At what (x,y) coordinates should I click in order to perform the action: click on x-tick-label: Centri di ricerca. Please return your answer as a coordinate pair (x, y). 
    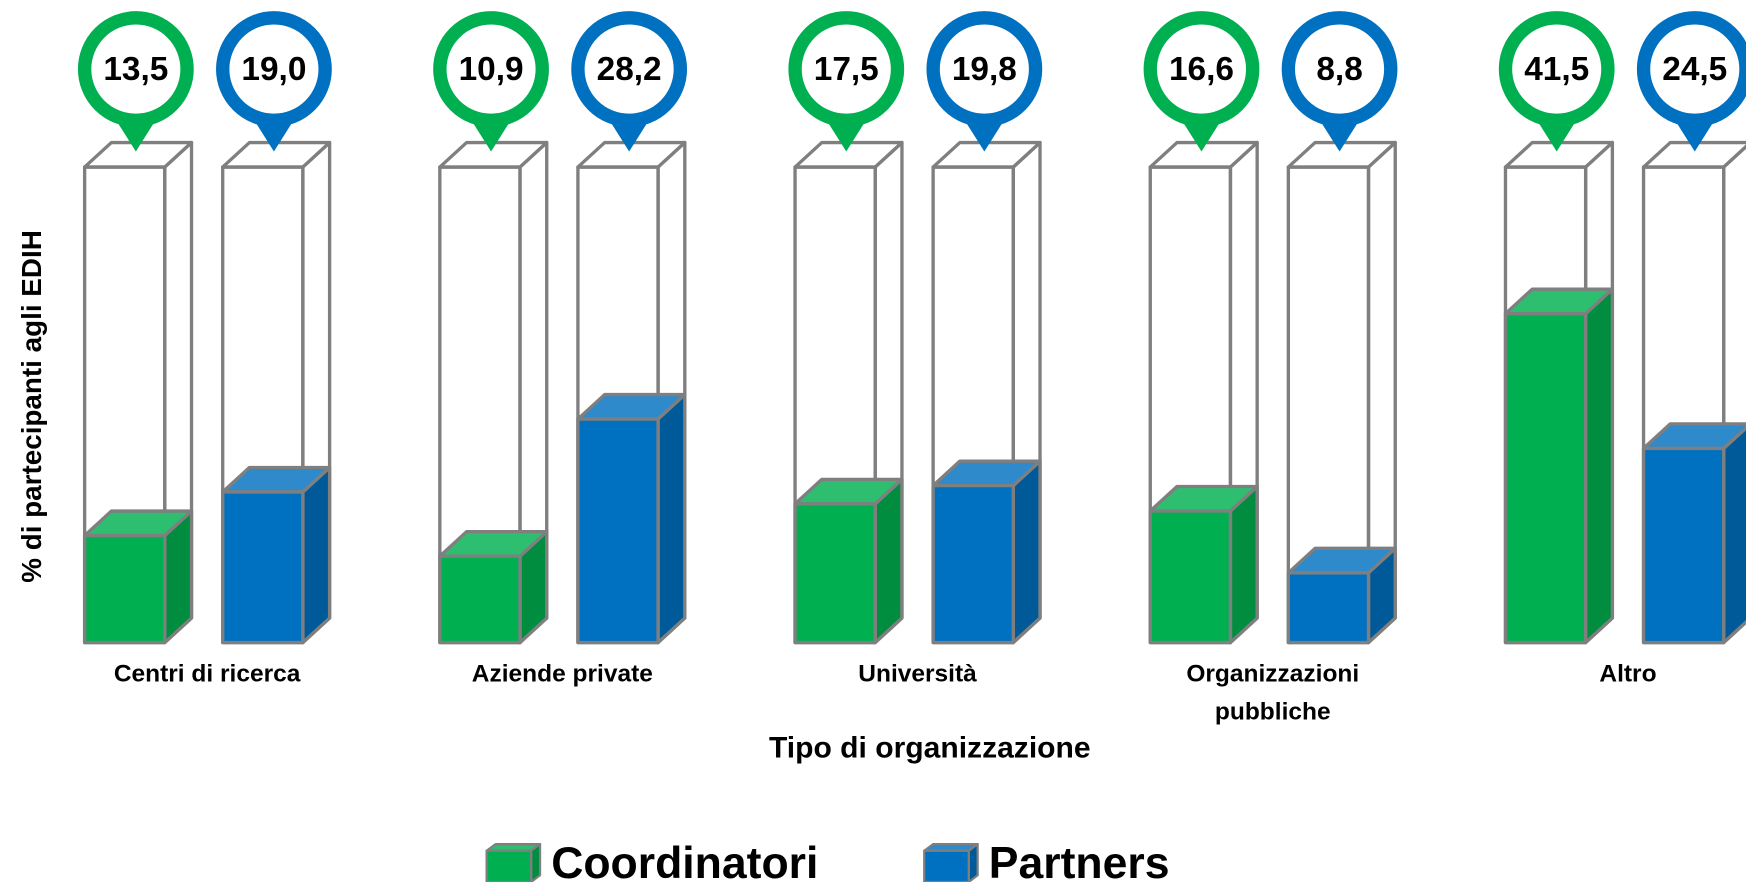
    Looking at the image, I should click on (207, 673).